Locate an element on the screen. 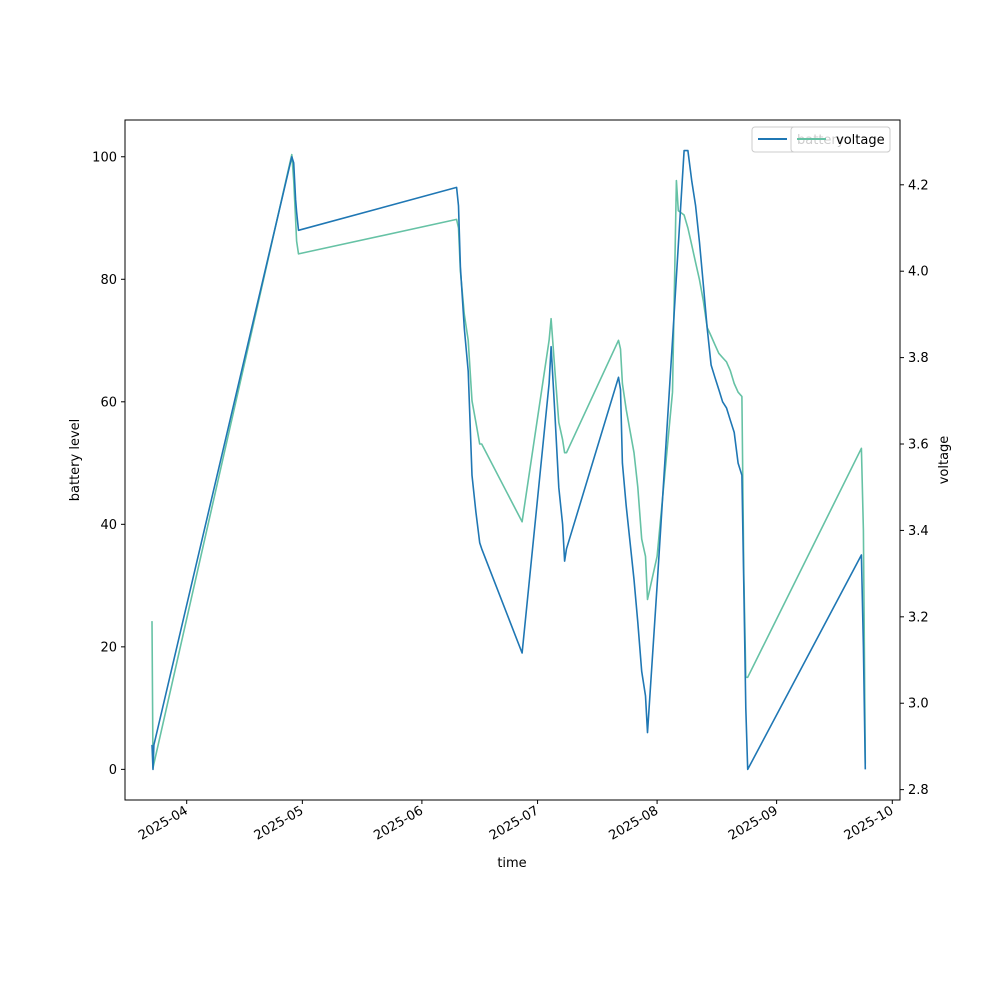 The height and width of the screenshot is (1000, 1000). x-tick-label: 2025-10 is located at coordinates (869, 823).